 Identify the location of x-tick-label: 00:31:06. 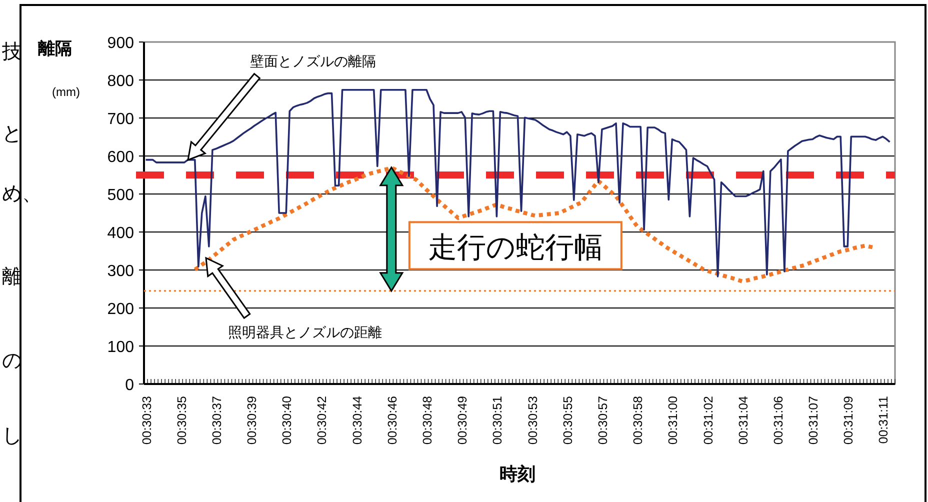
(778, 420).